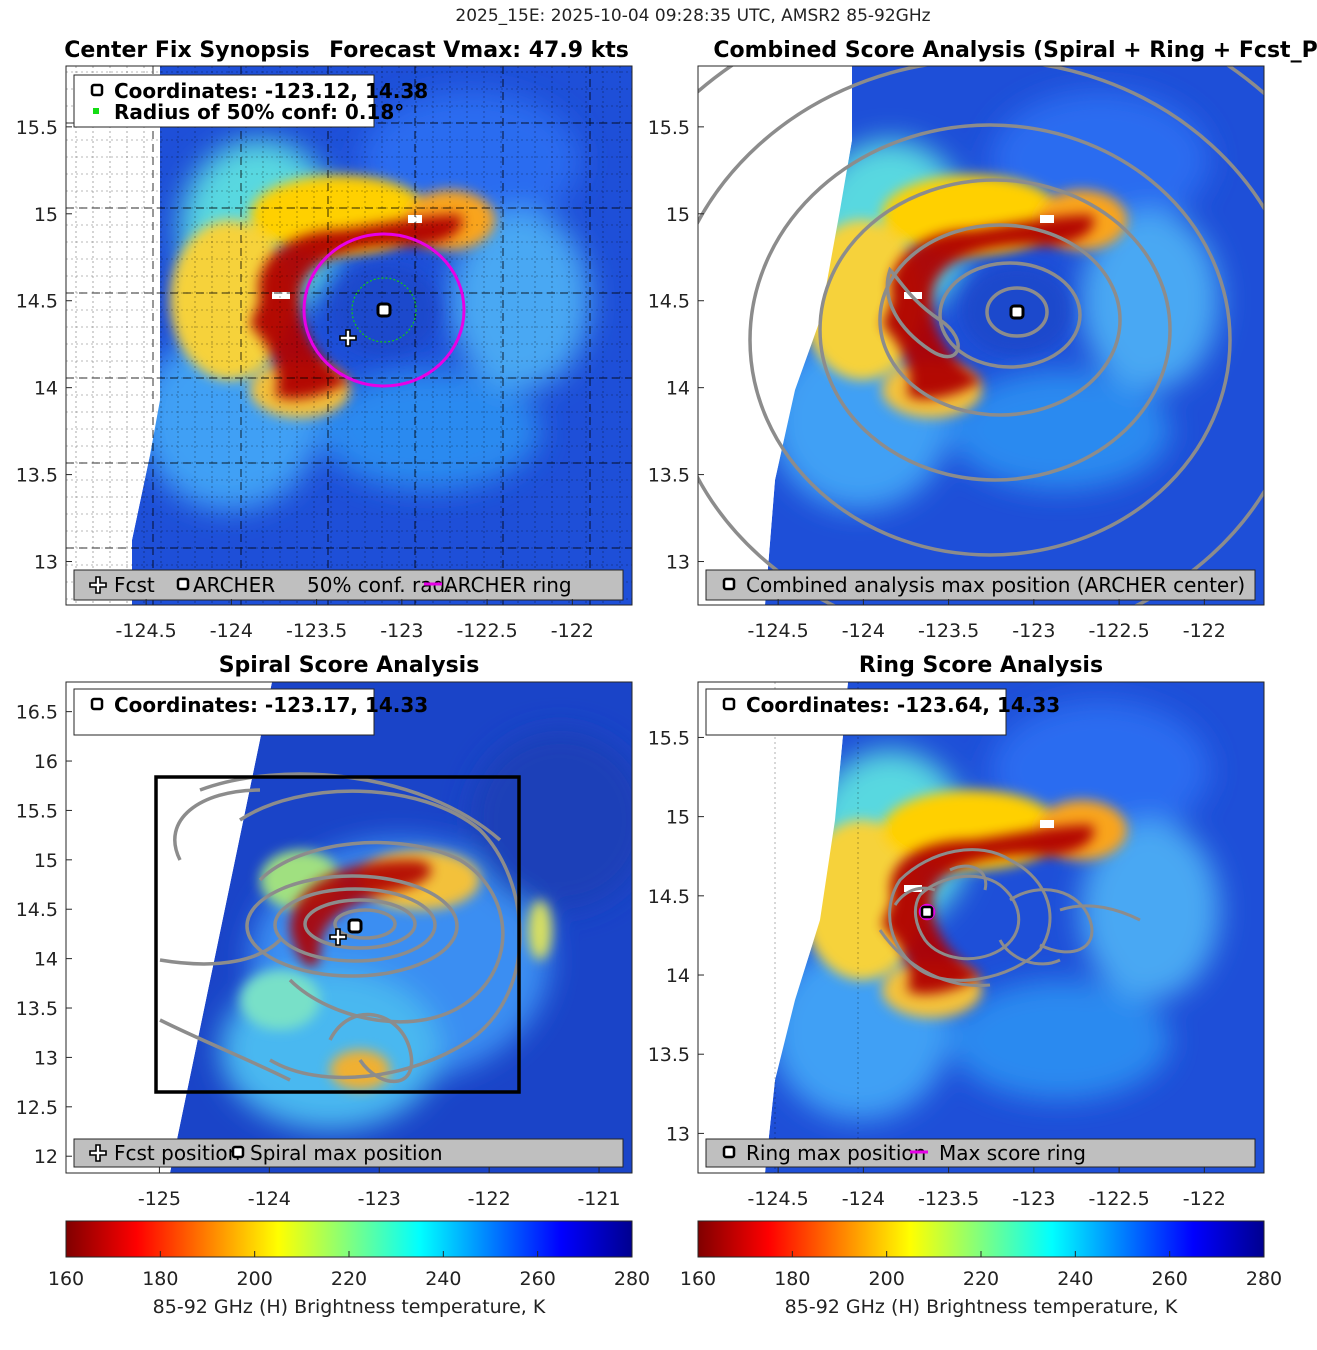  What do you see at coordinates (183, 584) in the screenshot?
I see `archer-marker-icon` at bounding box center [183, 584].